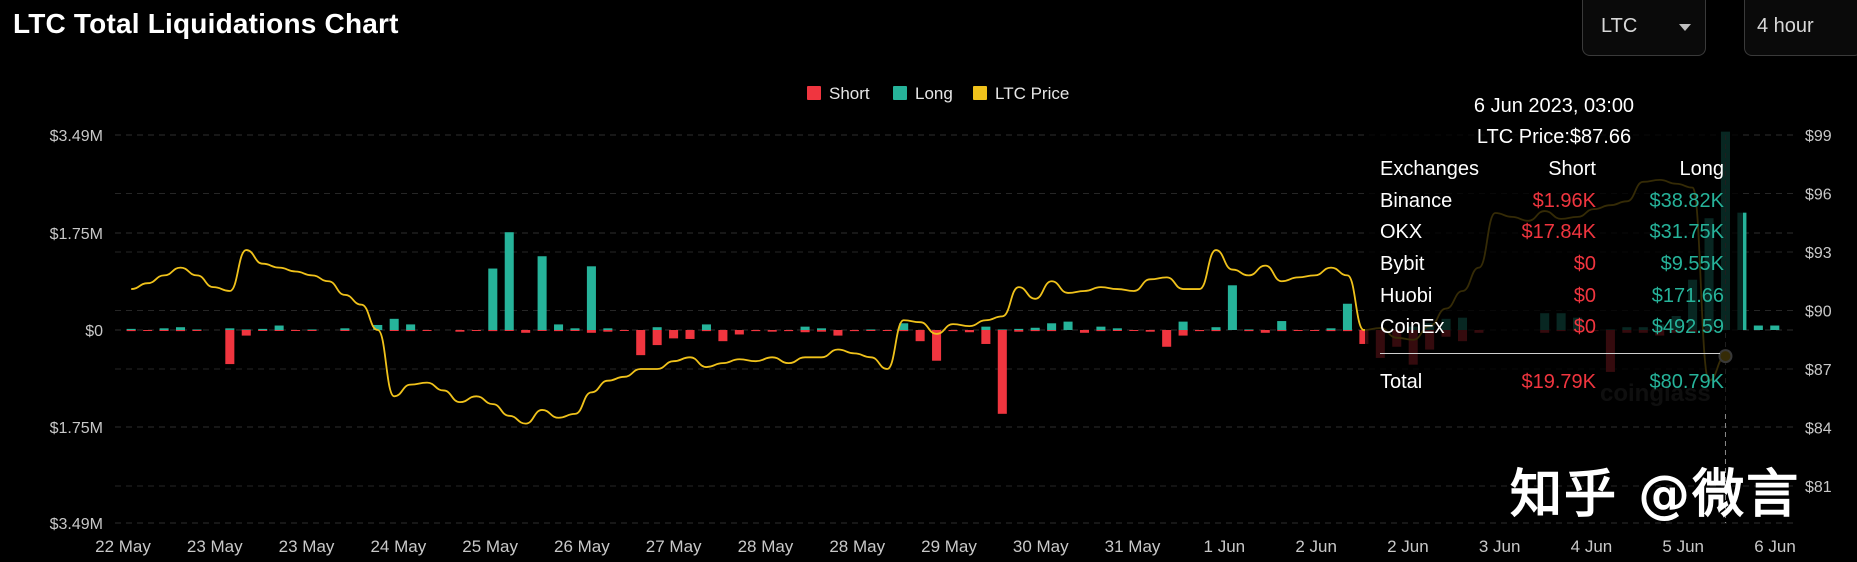 The image size is (1857, 562). I want to click on legend-price-label: LTC Price, so click(1032, 93).